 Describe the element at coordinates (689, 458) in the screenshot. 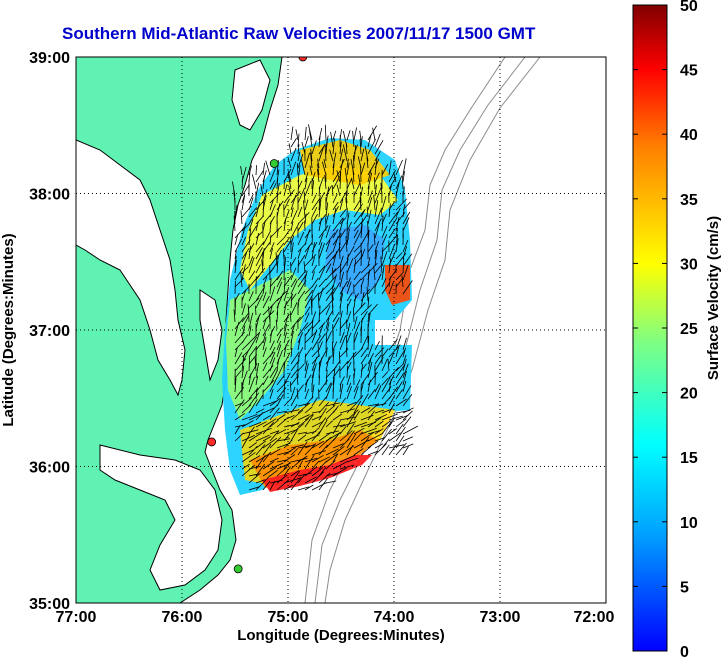

I see `colorbar-tick-label: 15` at that location.